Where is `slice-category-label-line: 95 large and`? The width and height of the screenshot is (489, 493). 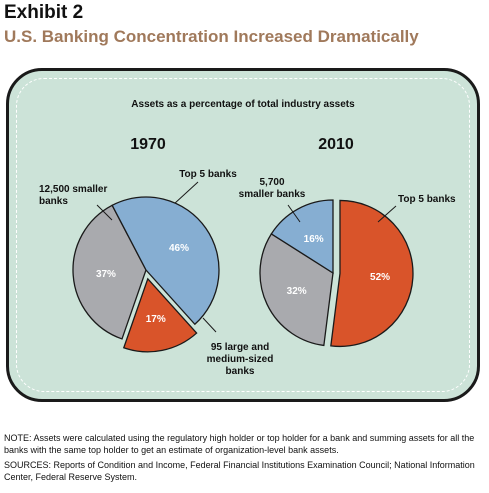
slice-category-label-line: 95 large and is located at coordinates (240, 347).